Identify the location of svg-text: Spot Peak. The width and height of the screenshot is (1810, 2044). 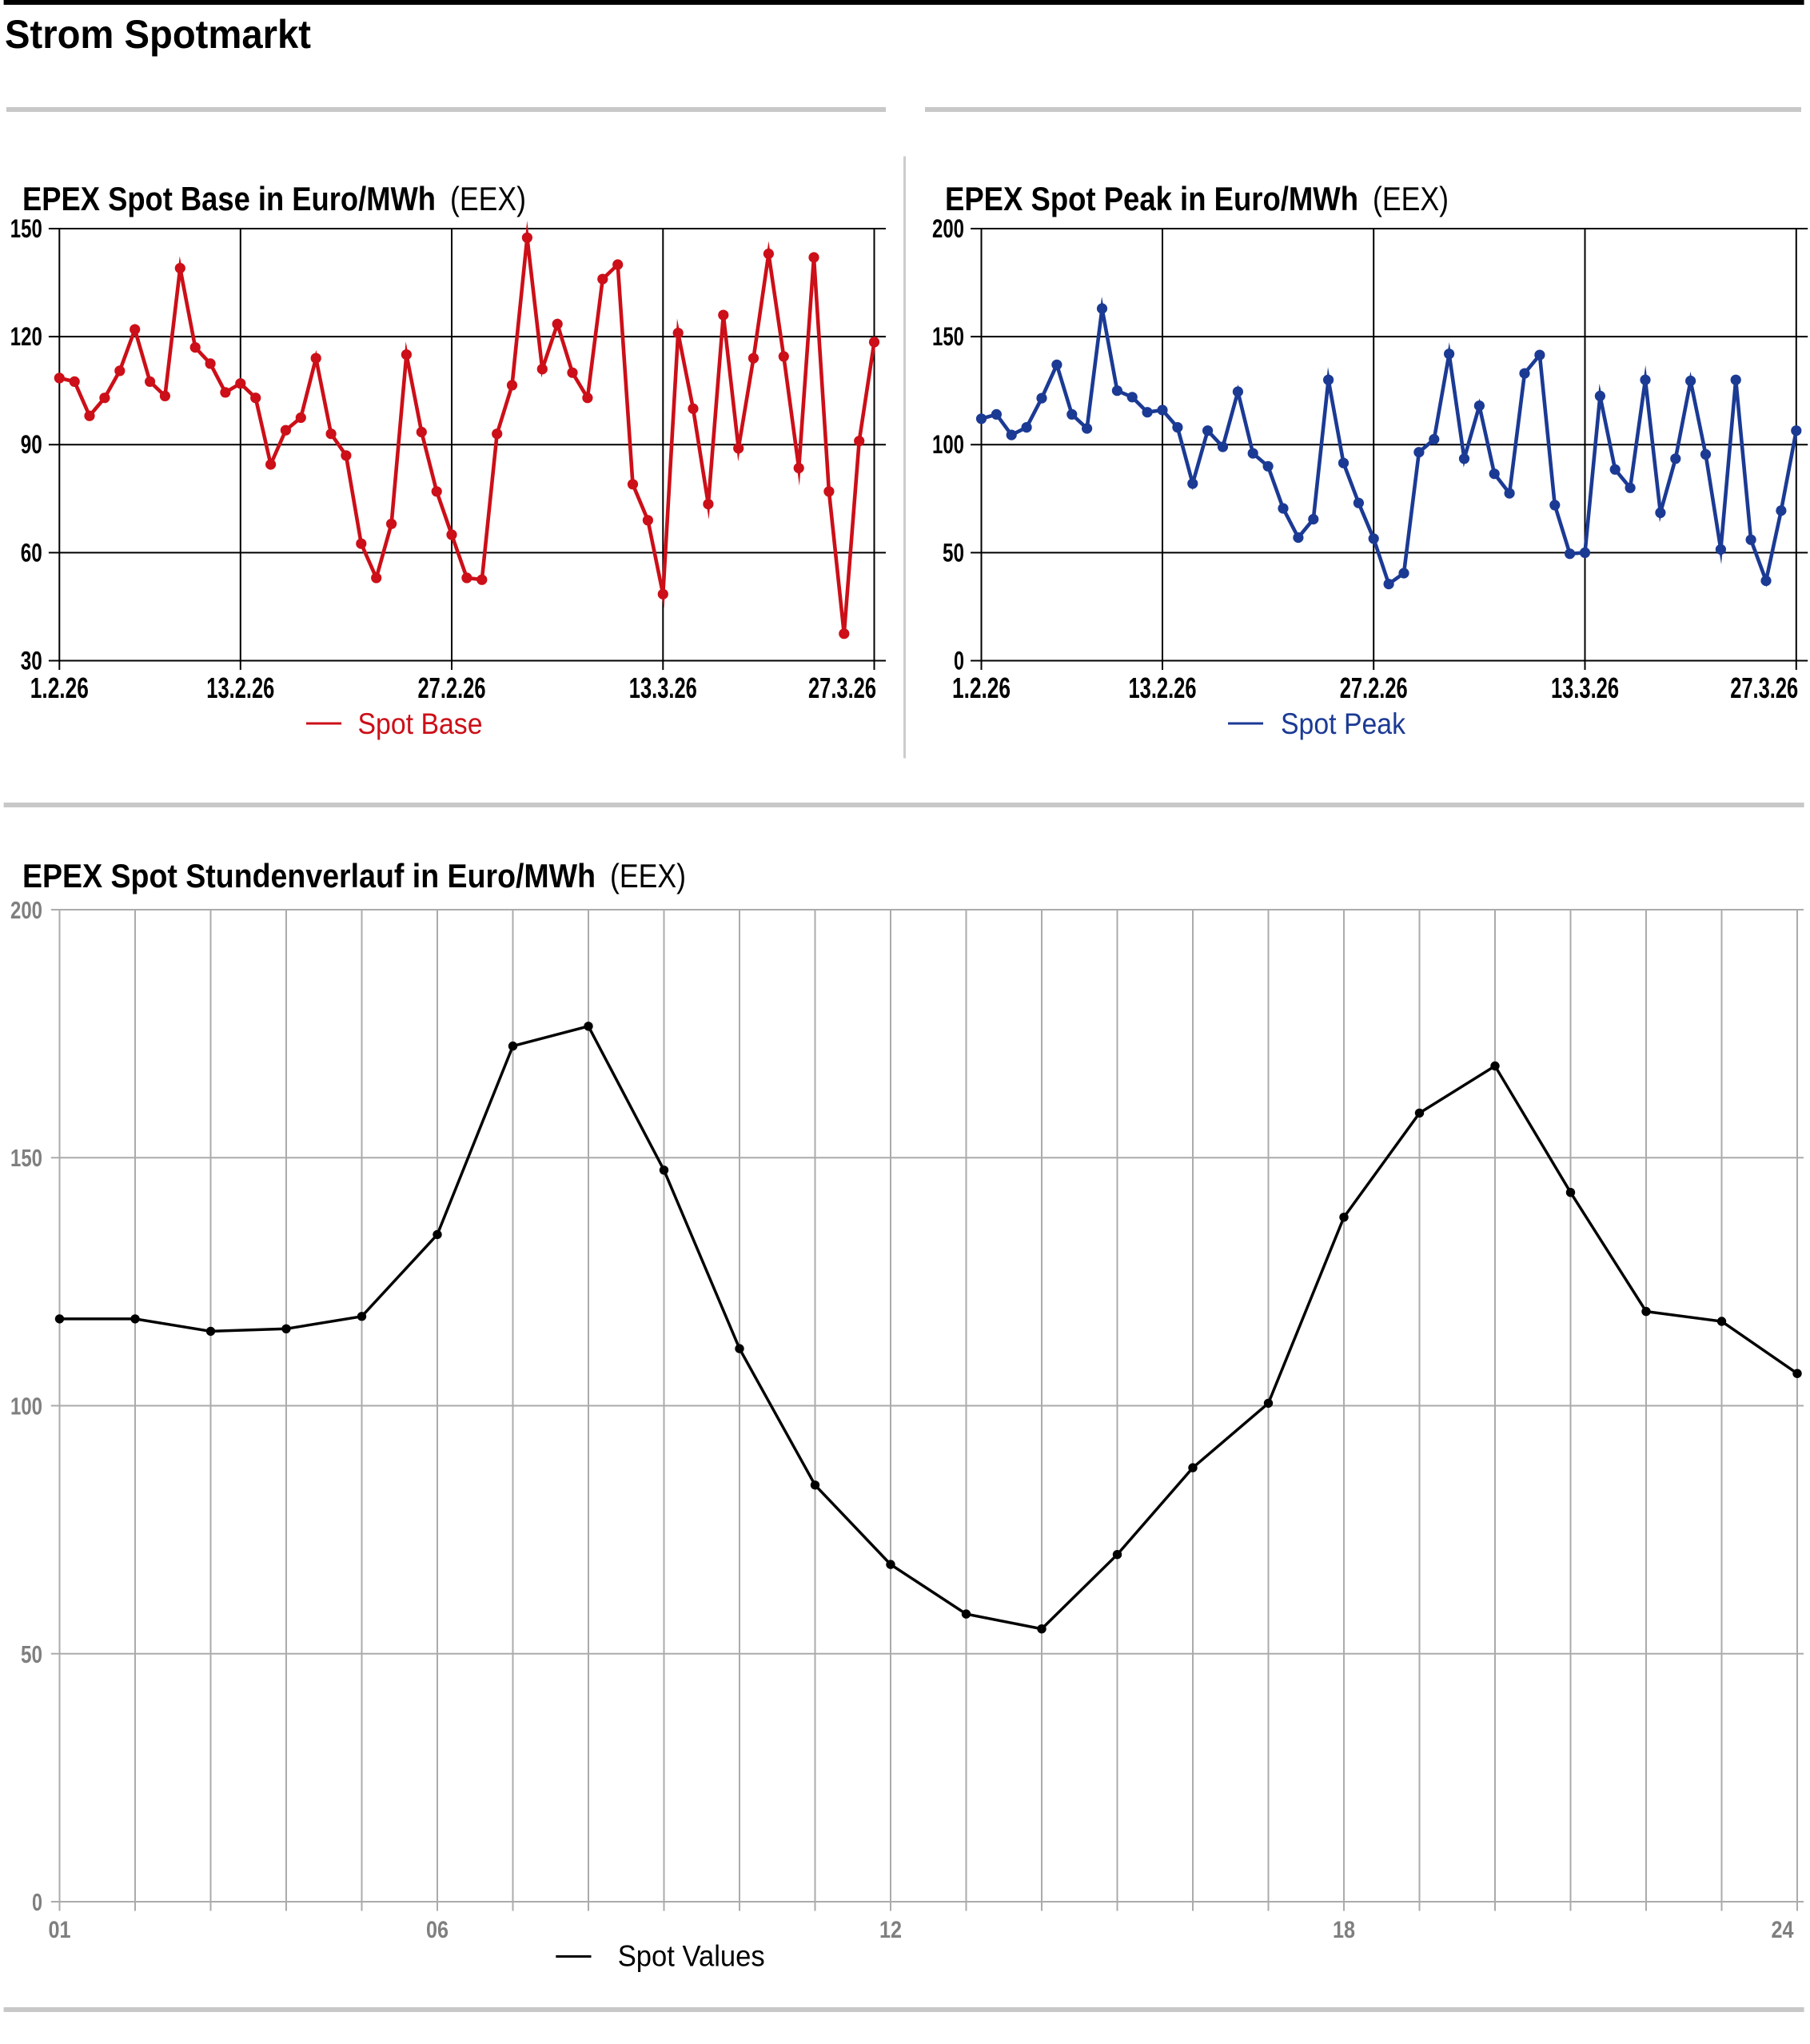
(1343, 723).